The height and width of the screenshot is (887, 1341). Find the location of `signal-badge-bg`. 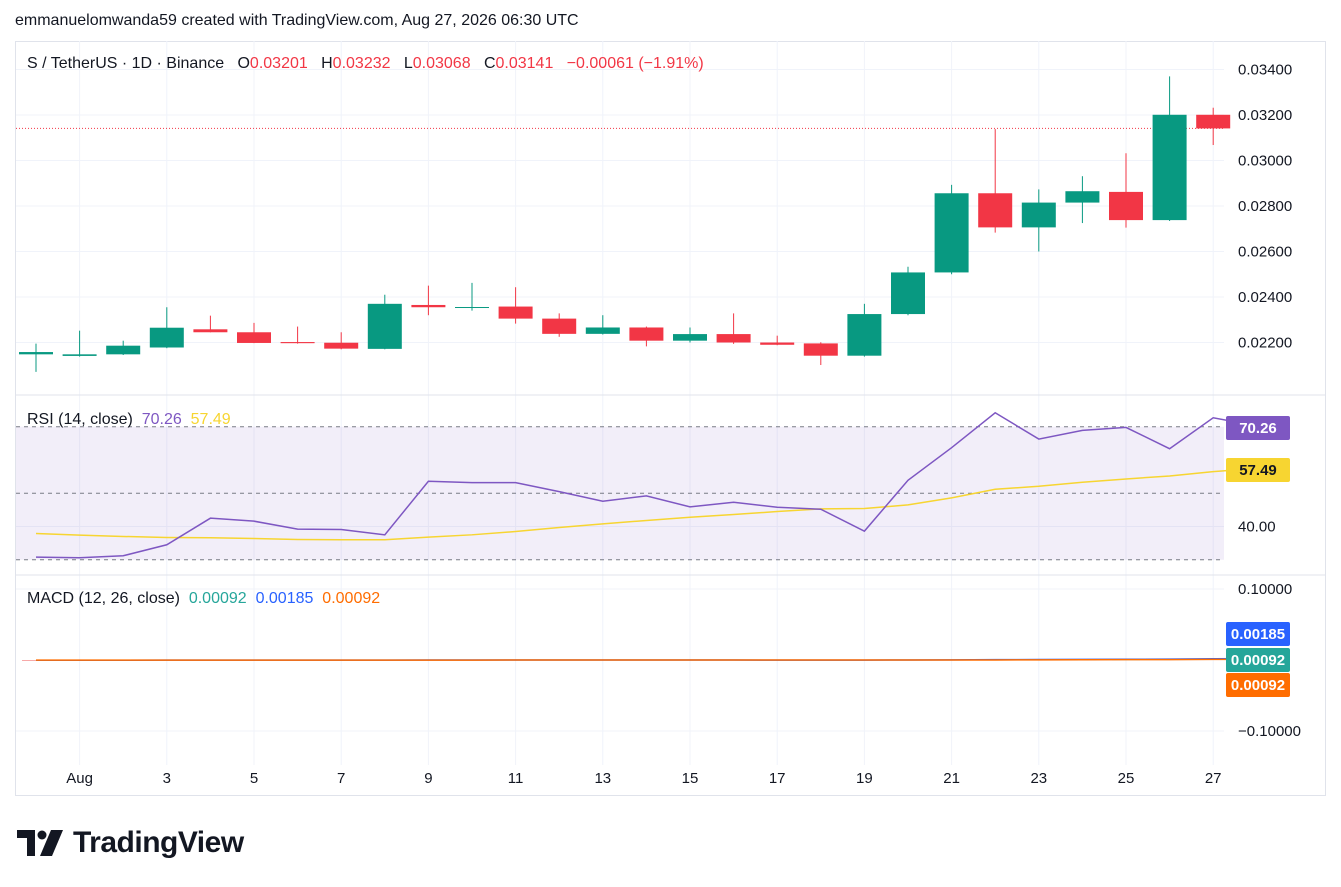

signal-badge-bg is located at coordinates (1258, 685).